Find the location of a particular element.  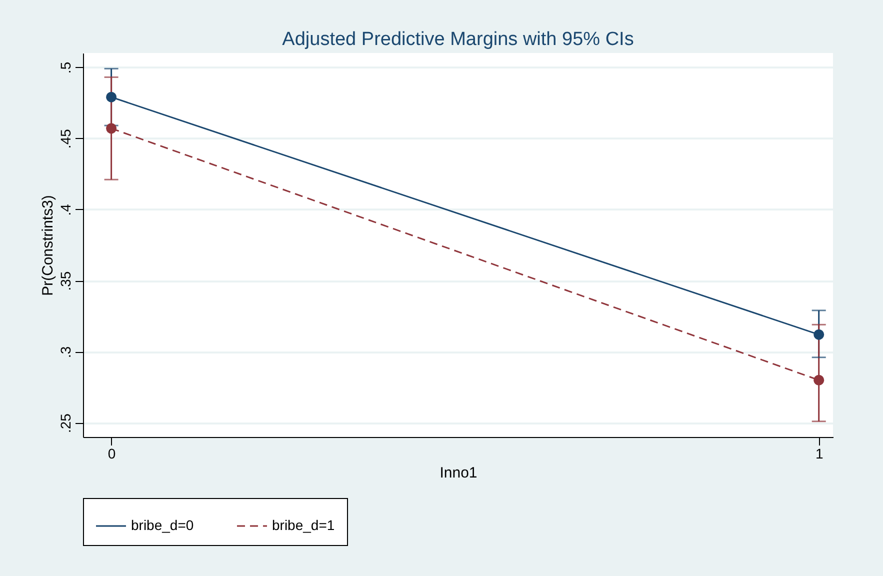

chart-title: Adjusted Predictive Margins with 95% CIs is located at coordinates (458, 39).